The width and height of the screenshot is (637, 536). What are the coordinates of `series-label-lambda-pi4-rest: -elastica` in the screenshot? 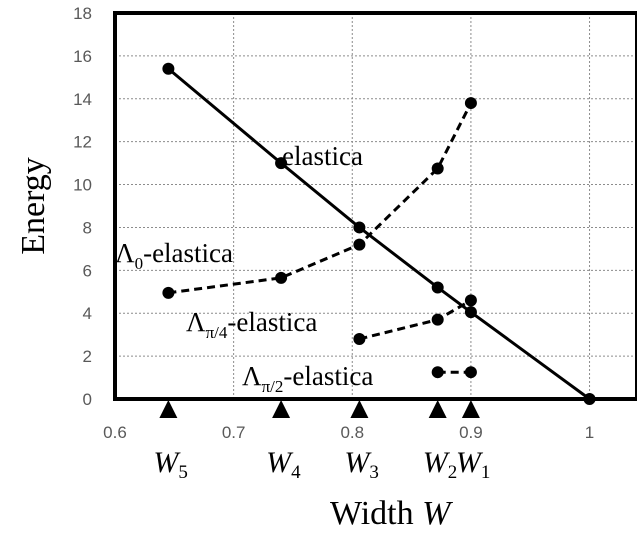 It's located at (272, 322).